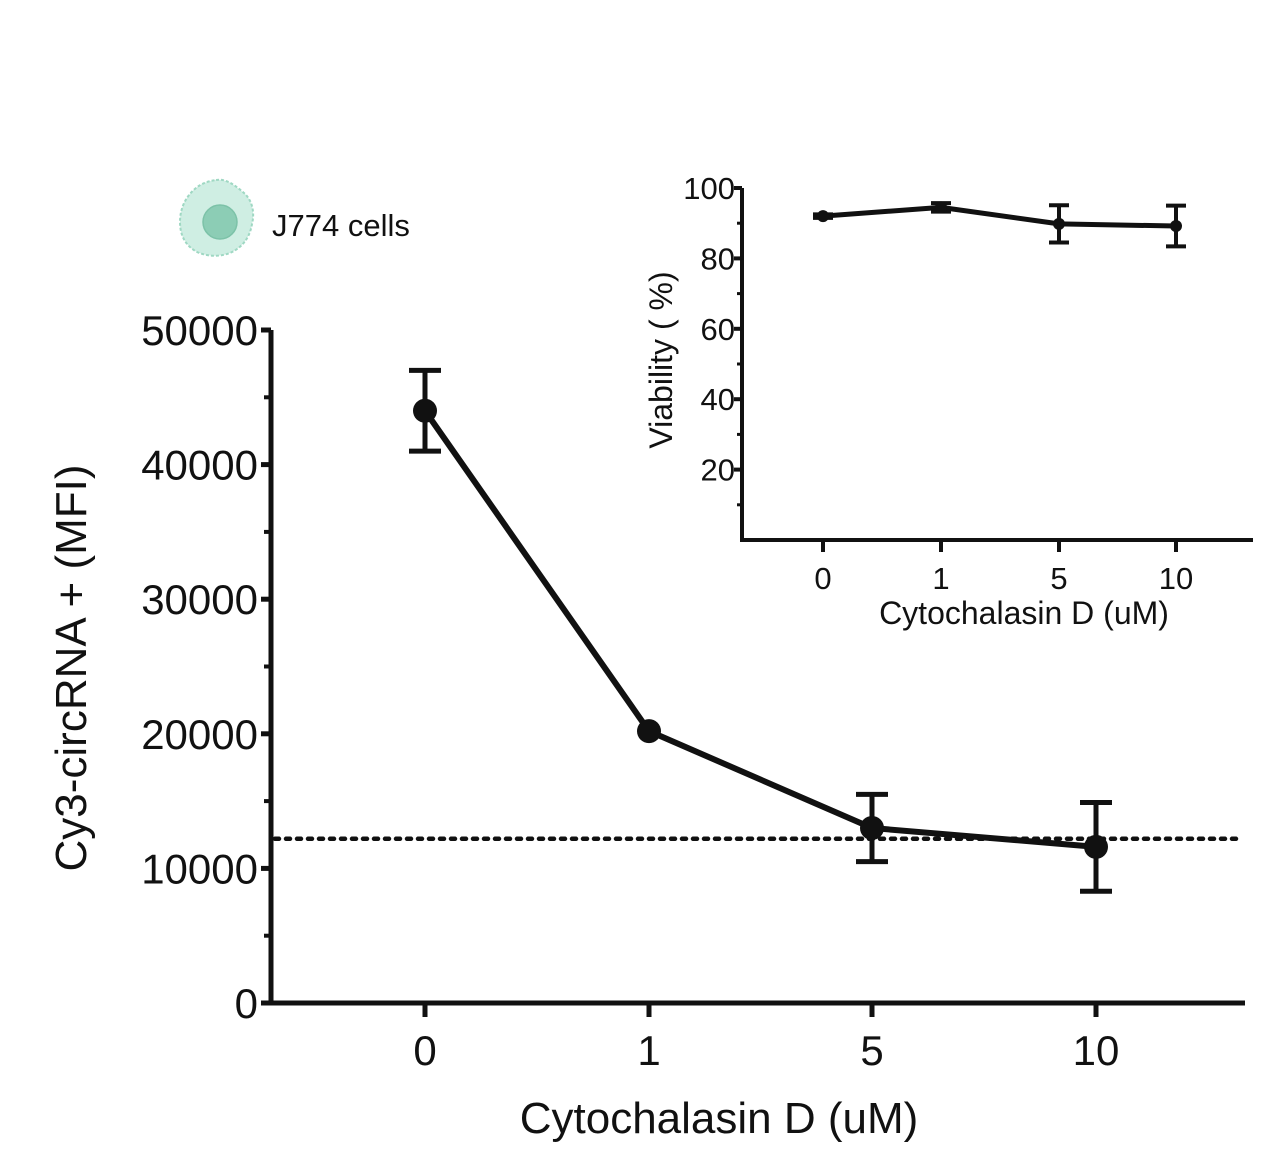 The height and width of the screenshot is (1162, 1281). What do you see at coordinates (1058, 578) in the screenshot?
I see `inset-x-tick-label: 5` at bounding box center [1058, 578].